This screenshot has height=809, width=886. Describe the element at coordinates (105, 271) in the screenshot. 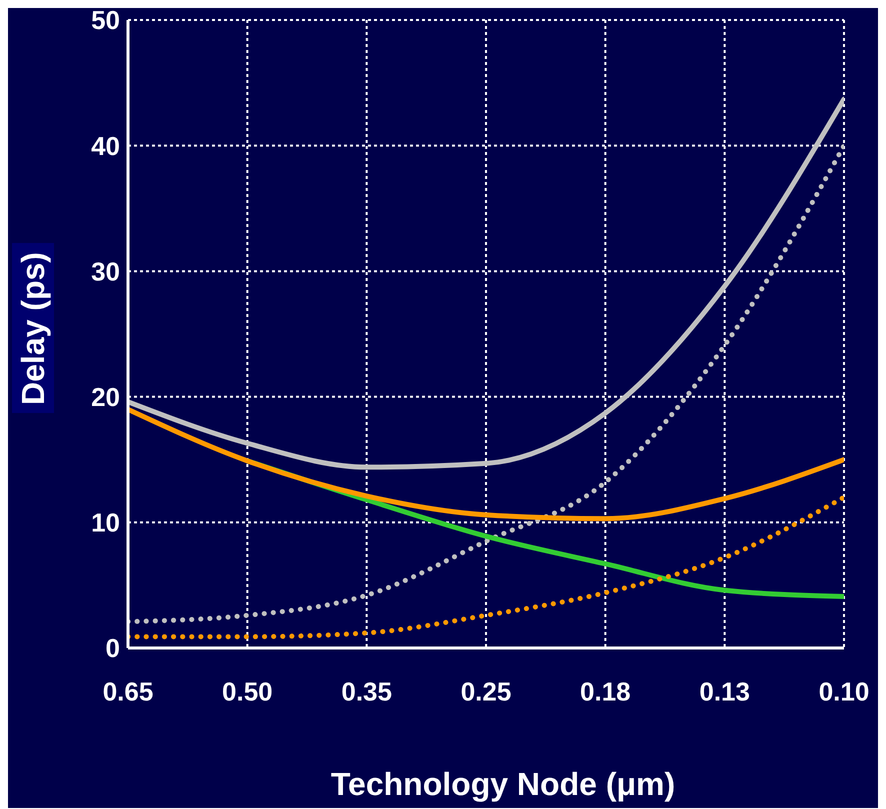

I see `y-tick-label: 30` at that location.